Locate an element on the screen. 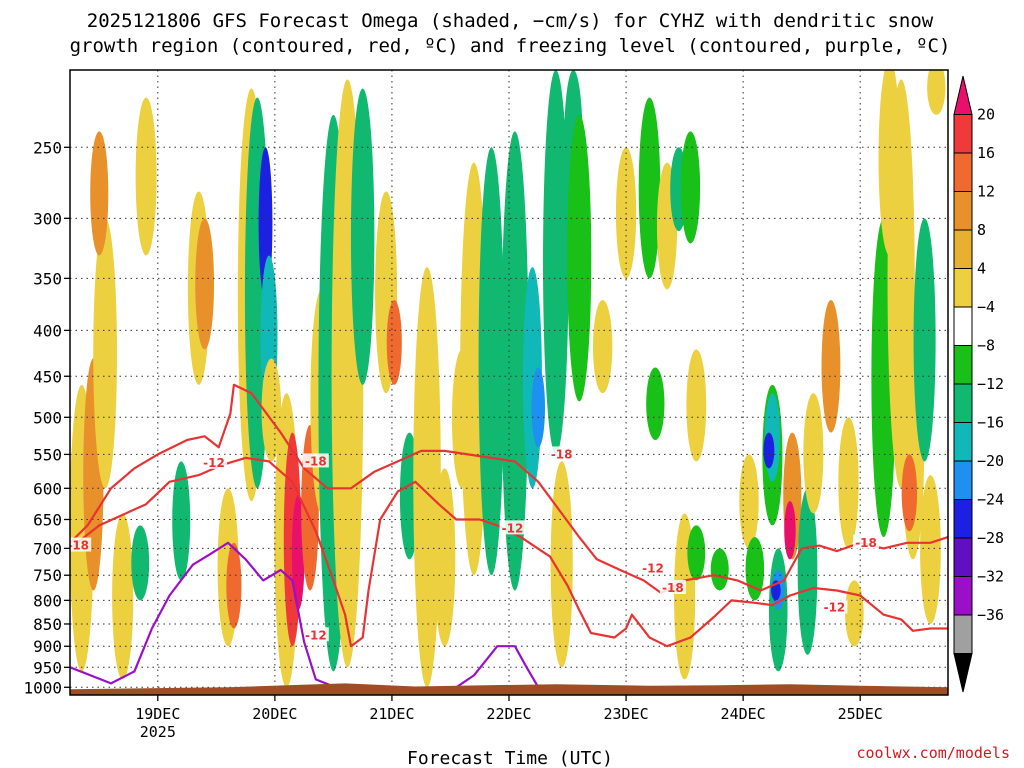  colorbar-label-12: −32 is located at coordinates (990, 577).